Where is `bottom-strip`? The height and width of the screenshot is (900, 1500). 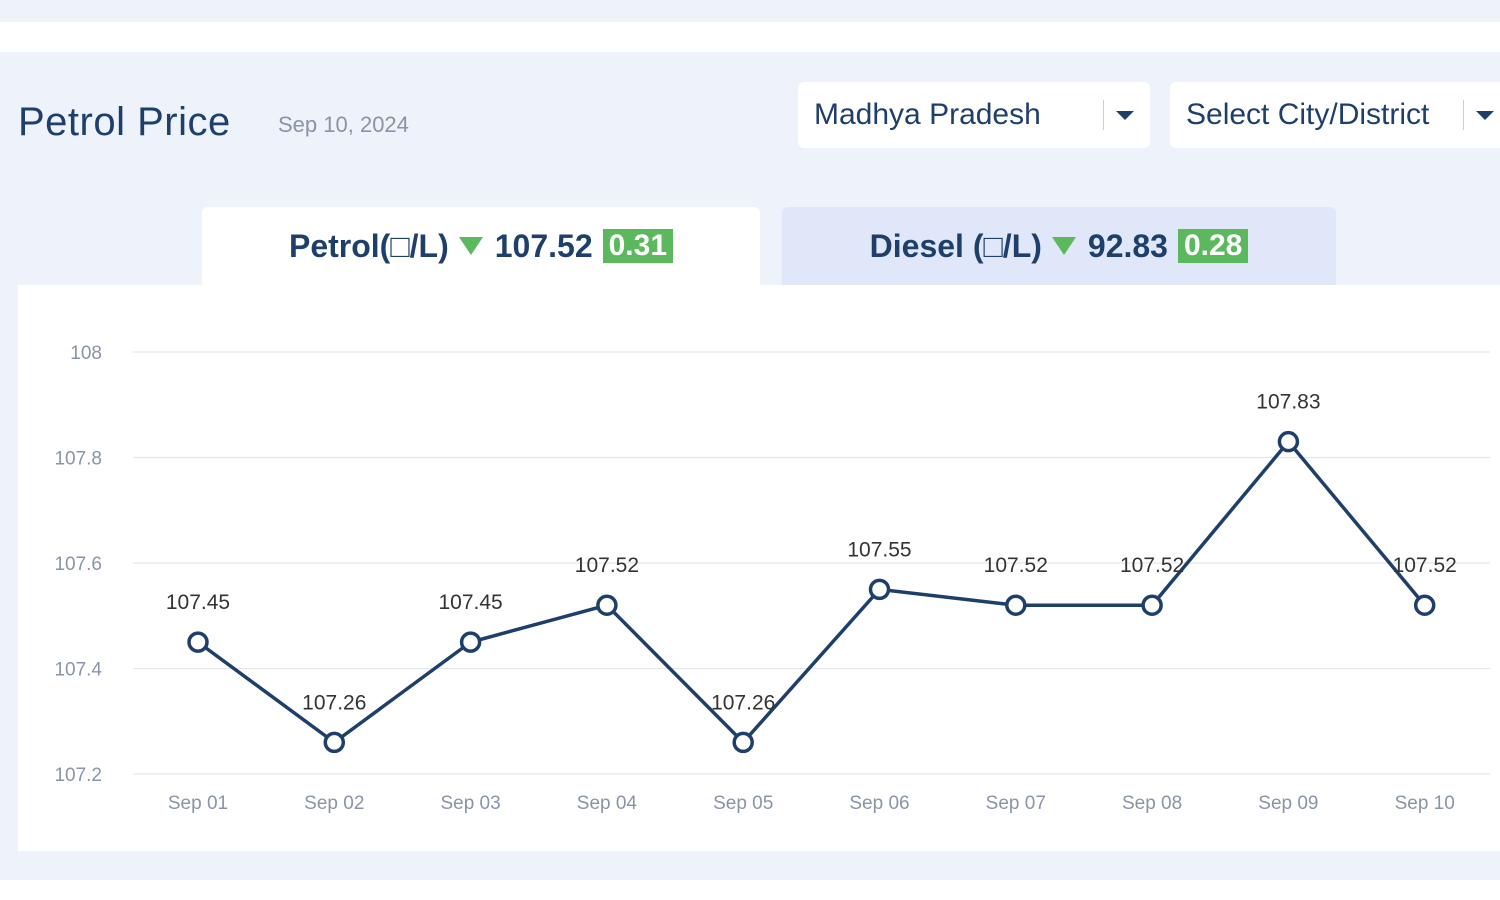
bottom-strip is located at coordinates (750, 890).